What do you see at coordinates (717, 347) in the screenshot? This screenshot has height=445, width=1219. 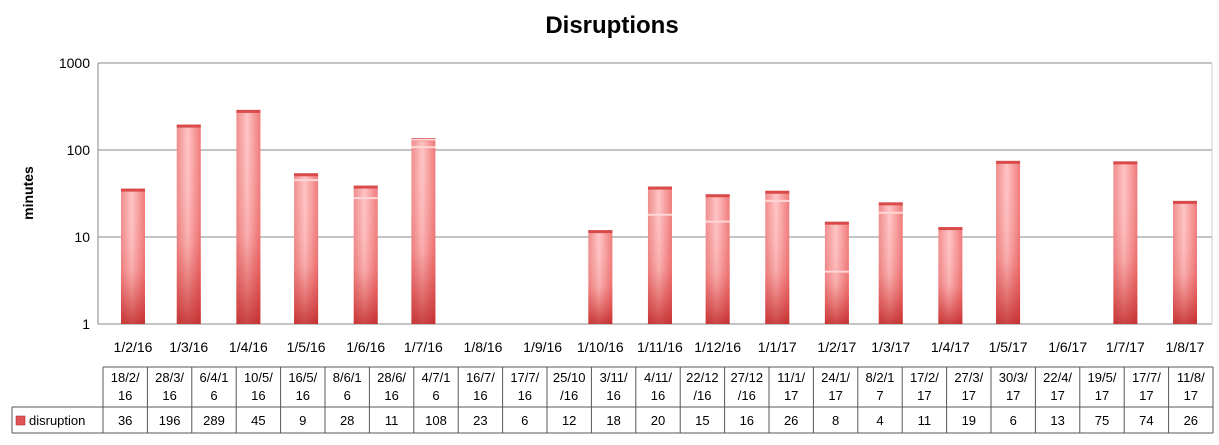 I see `x-tick-label: 1/12/16` at bounding box center [717, 347].